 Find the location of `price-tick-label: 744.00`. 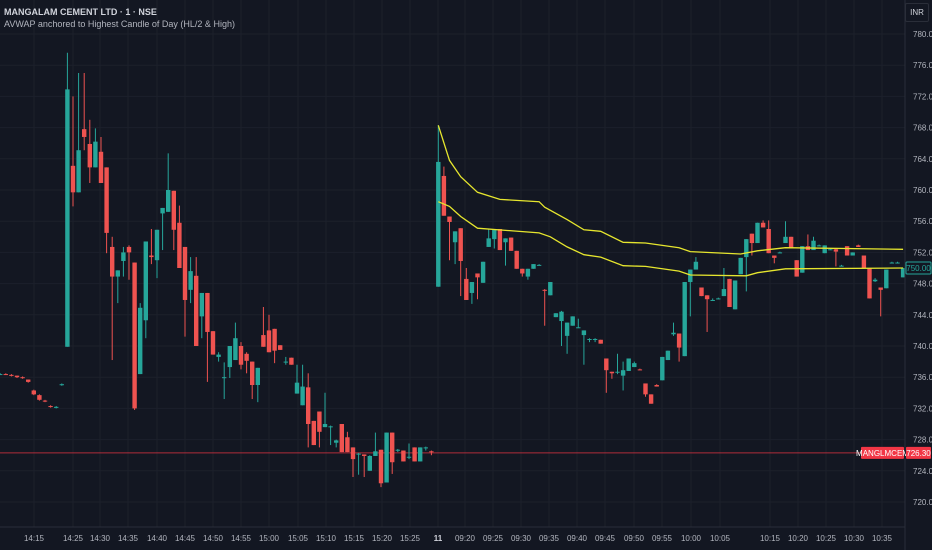

price-tick-label: 744.00 is located at coordinates (922, 315).